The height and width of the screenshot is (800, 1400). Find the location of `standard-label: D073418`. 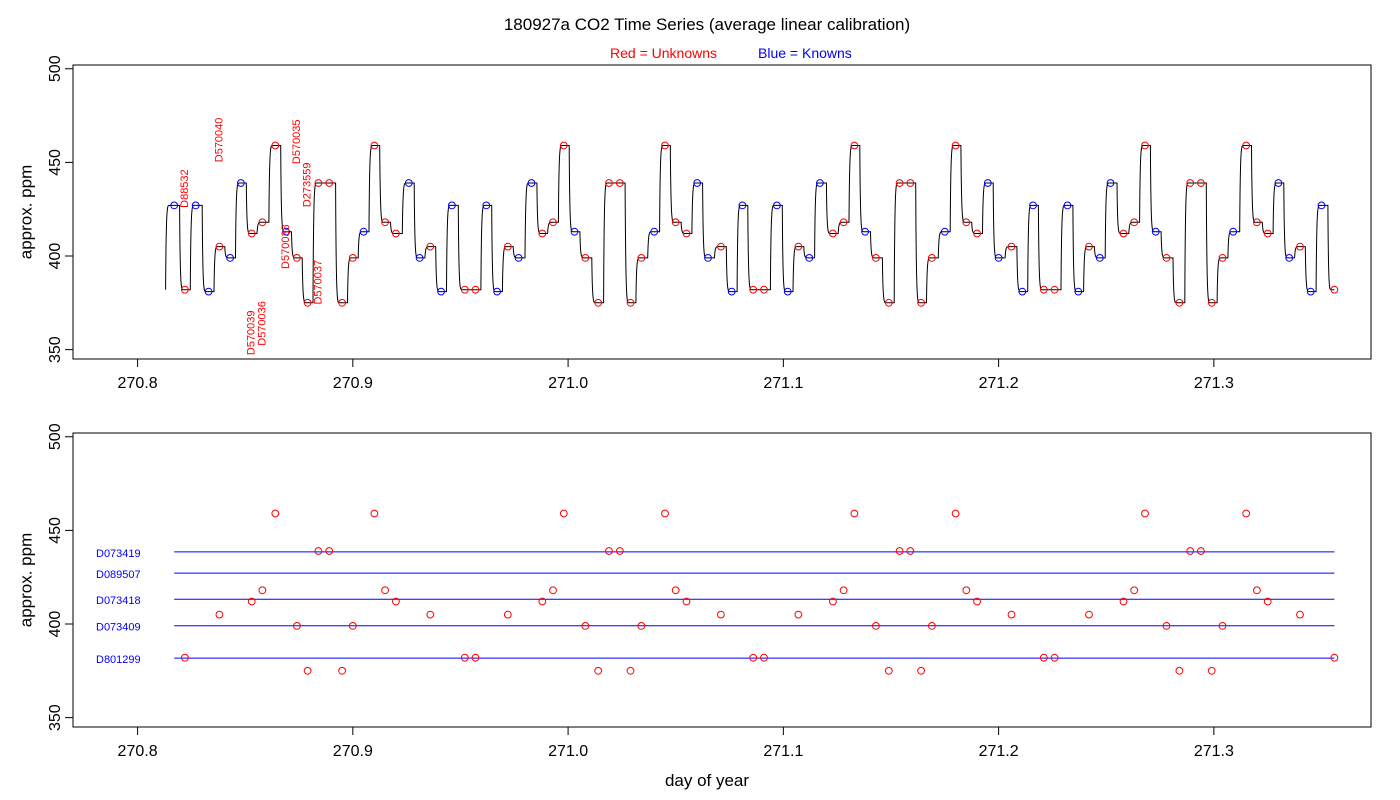

standard-label: D073418 is located at coordinates (118, 601).